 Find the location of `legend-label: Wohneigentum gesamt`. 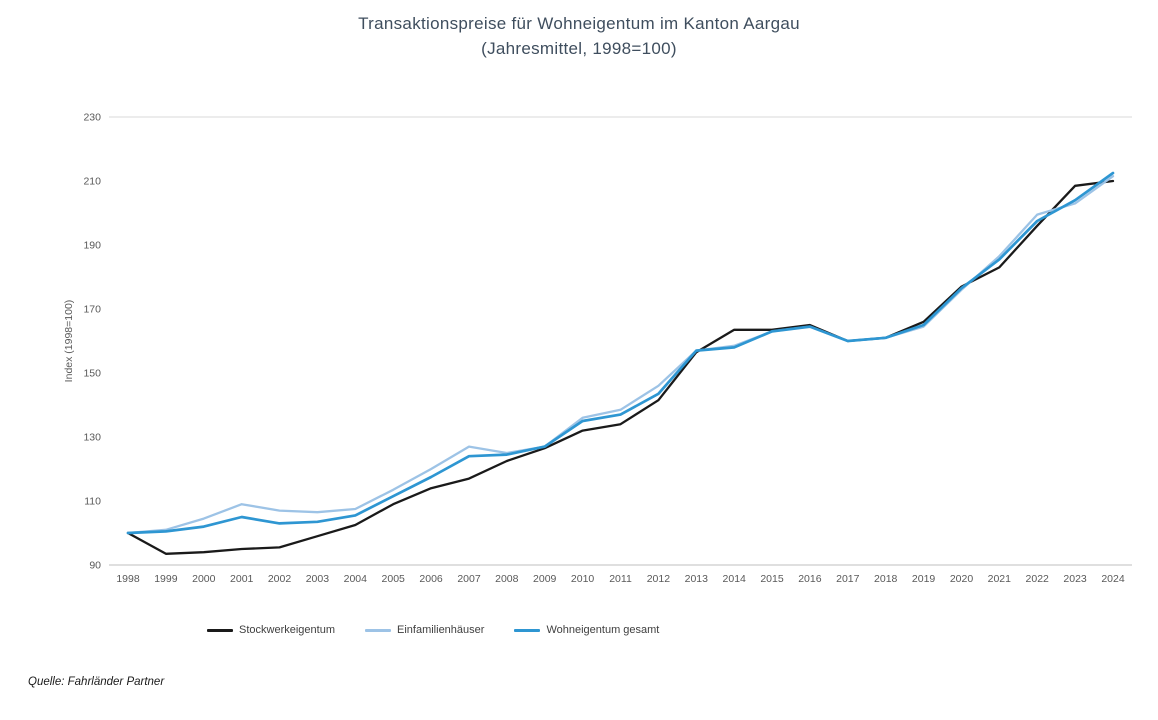

legend-label: Wohneigentum gesamt is located at coordinates (603, 630).